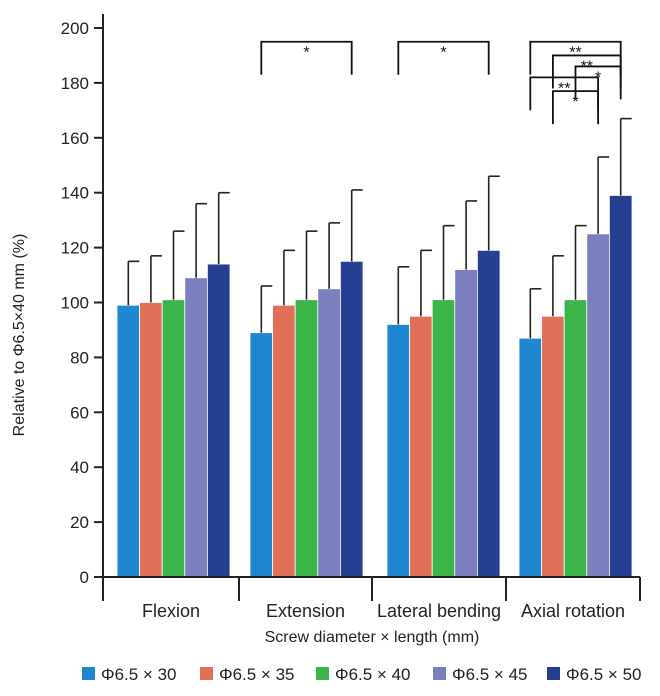 This screenshot has height=696, width=660. Describe the element at coordinates (75, 303) in the screenshot. I see `y-tick-label: 100` at that location.